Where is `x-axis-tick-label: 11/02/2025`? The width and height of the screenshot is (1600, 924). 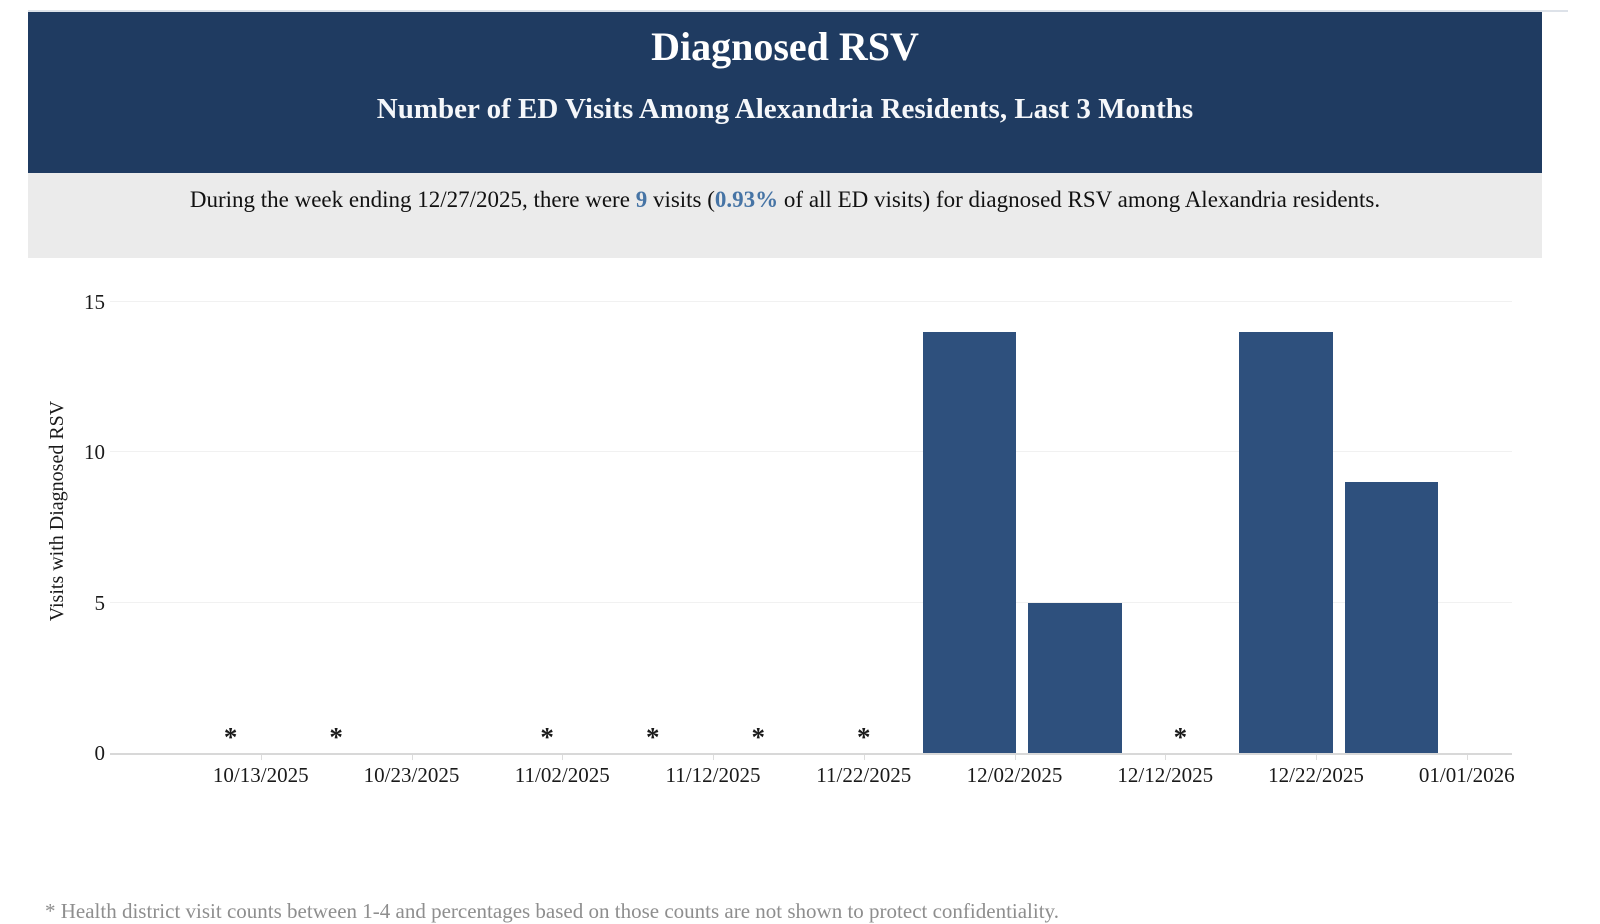
x-axis-tick-label: 11/02/2025 is located at coordinates (562, 775).